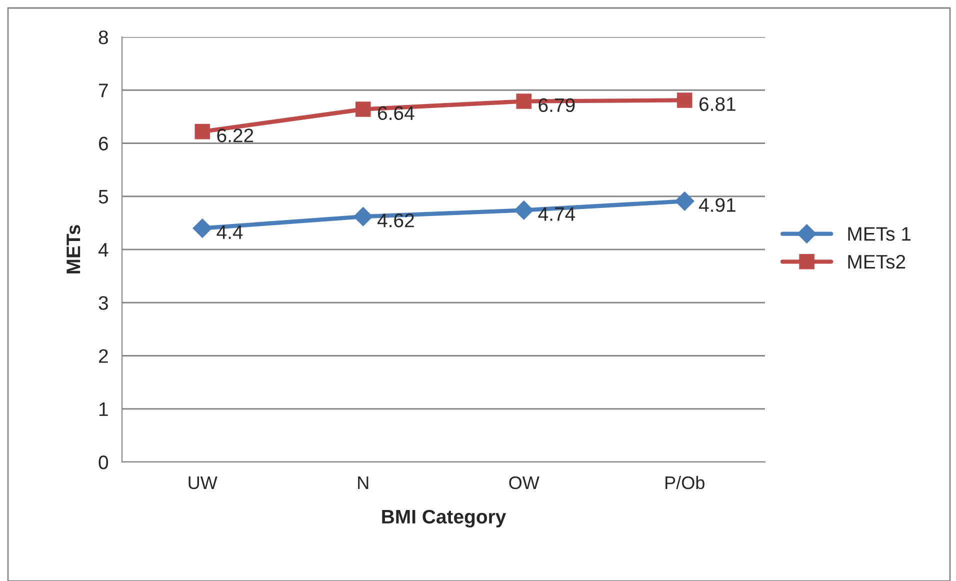 Image resolution: width=956 pixels, height=581 pixels. What do you see at coordinates (203, 483) in the screenshot?
I see `x-tick-label: UW` at bounding box center [203, 483].